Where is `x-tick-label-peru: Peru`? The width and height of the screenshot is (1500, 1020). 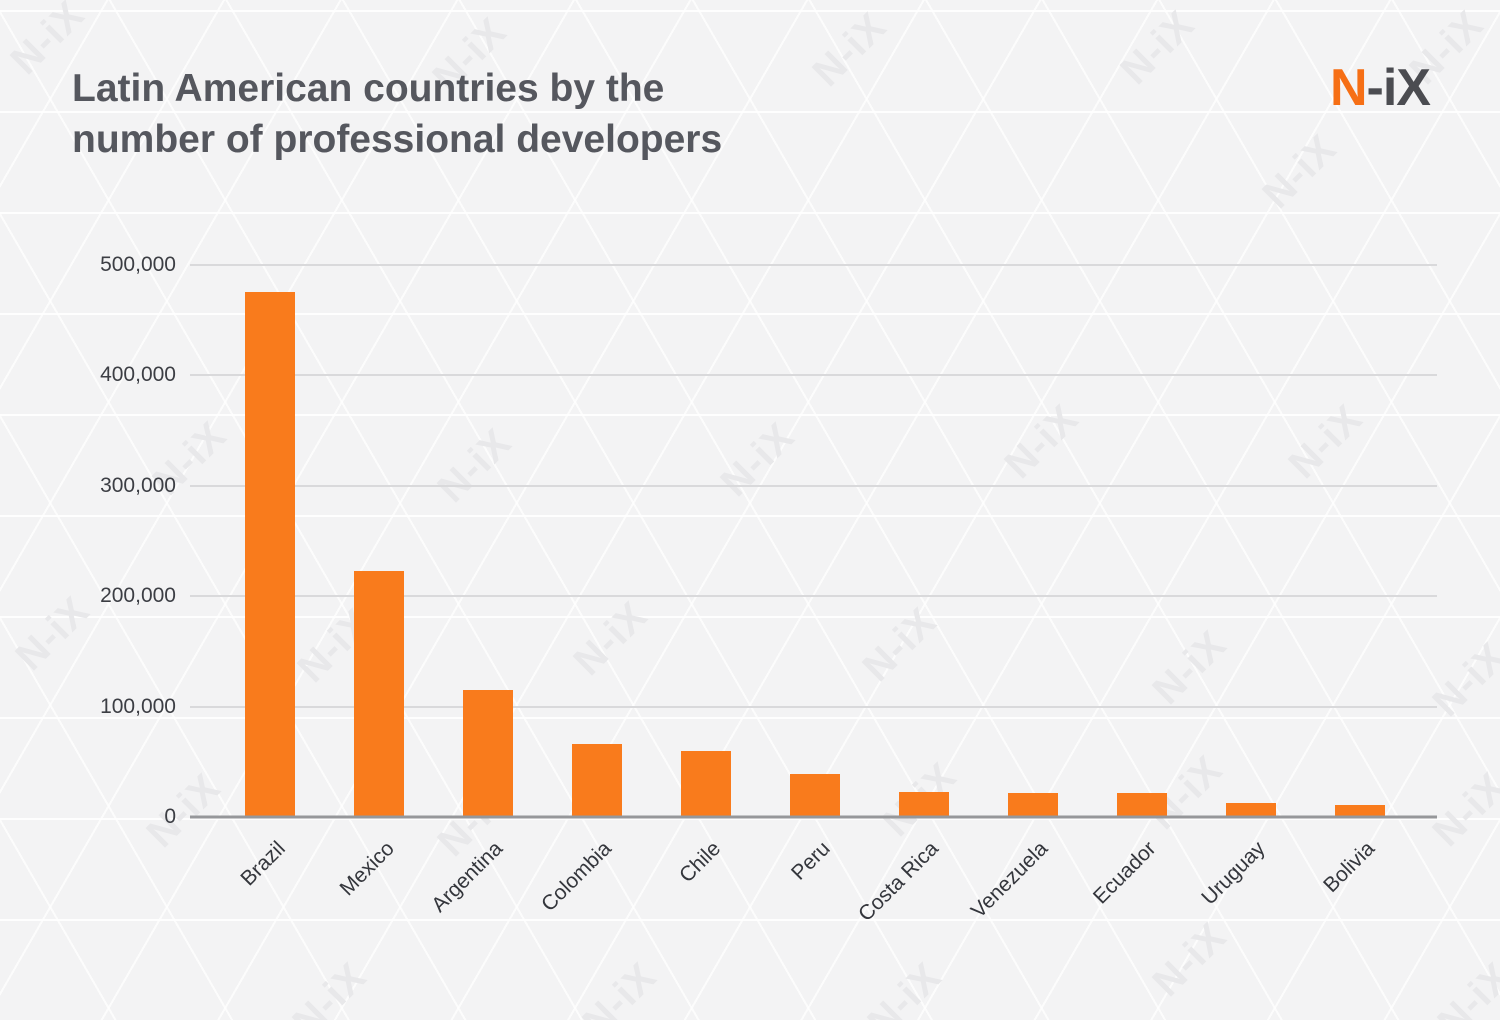
x-tick-label-peru: Peru is located at coordinates (810, 861).